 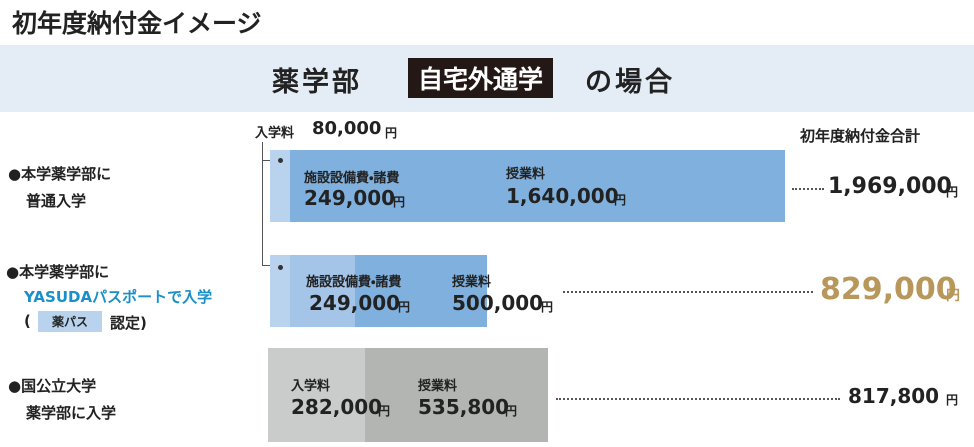 I want to click on banner-suffix: の場合, so click(x=630, y=82).